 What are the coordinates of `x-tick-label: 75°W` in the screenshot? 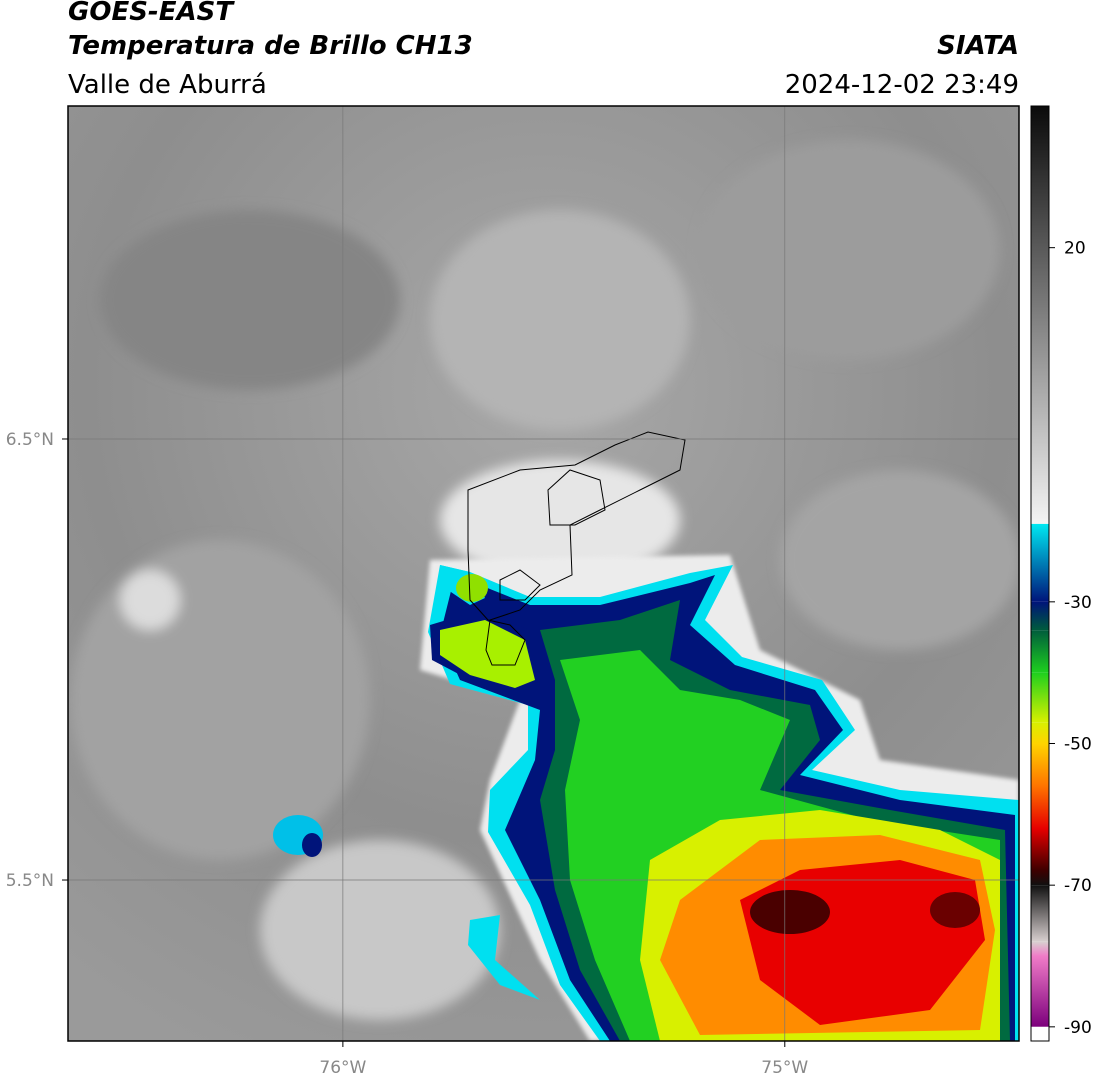 It's located at (784, 1068).